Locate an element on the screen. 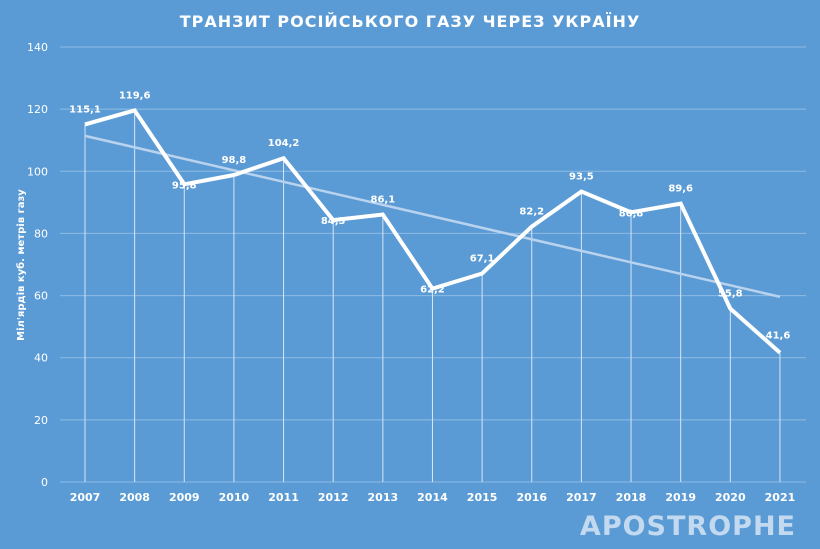 Image resolution: width=820 pixels, height=549 pixels. x-tick-label: 2011 is located at coordinates (283, 497).